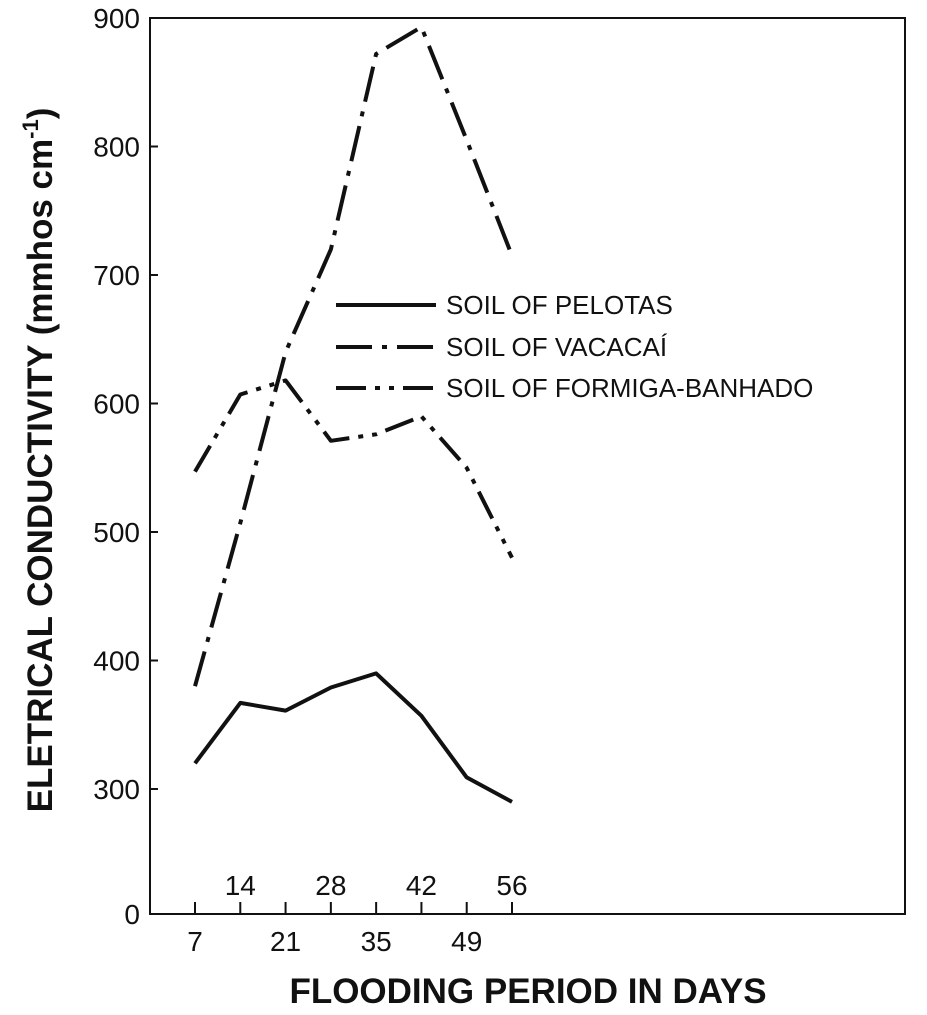  I want to click on y-tick-label: 800, so click(116, 147).